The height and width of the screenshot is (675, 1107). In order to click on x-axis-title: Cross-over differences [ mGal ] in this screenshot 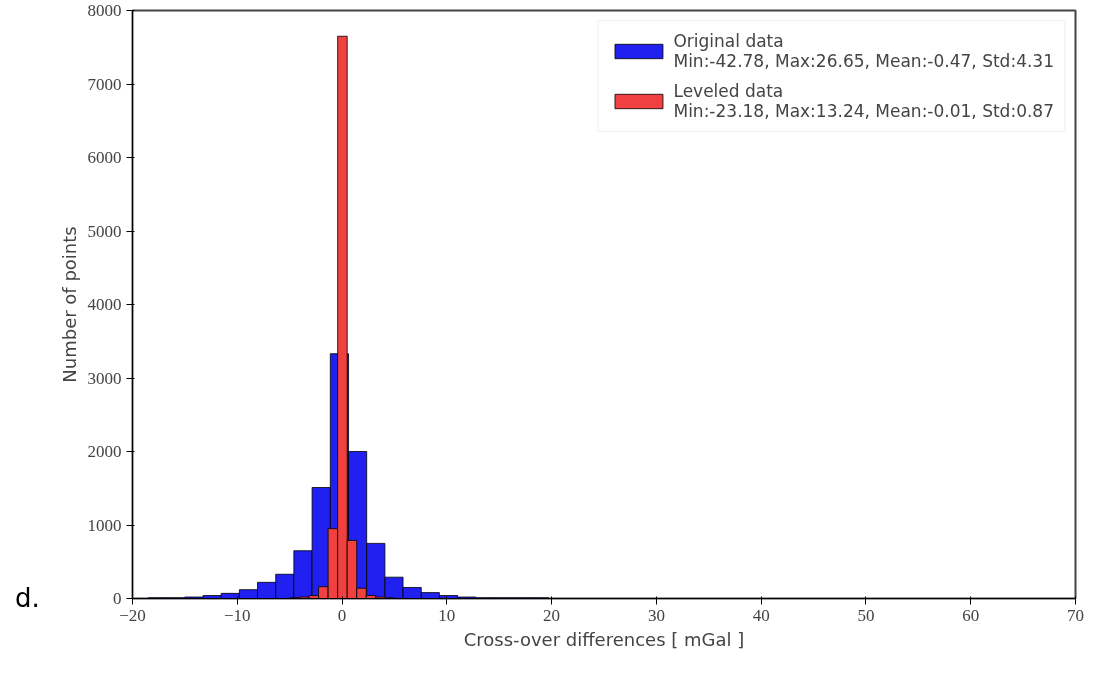, I will do `click(604, 639)`.